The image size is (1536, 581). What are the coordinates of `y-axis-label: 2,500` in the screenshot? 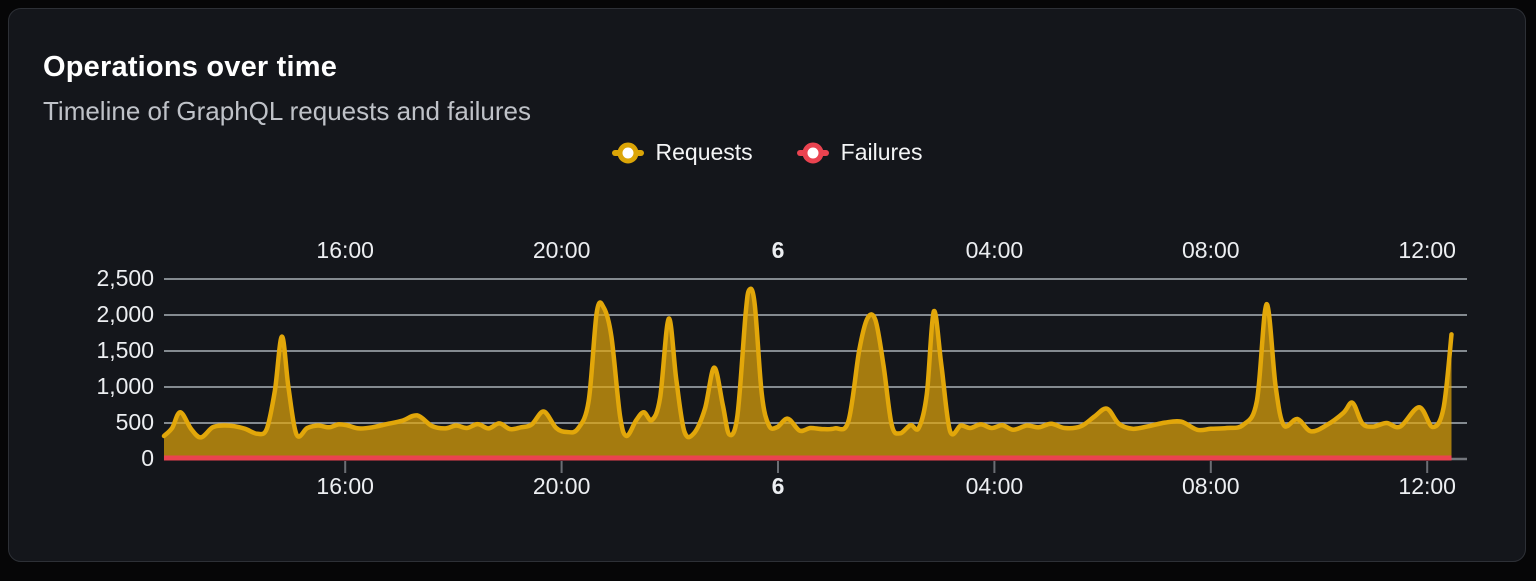 It's located at (125, 278).